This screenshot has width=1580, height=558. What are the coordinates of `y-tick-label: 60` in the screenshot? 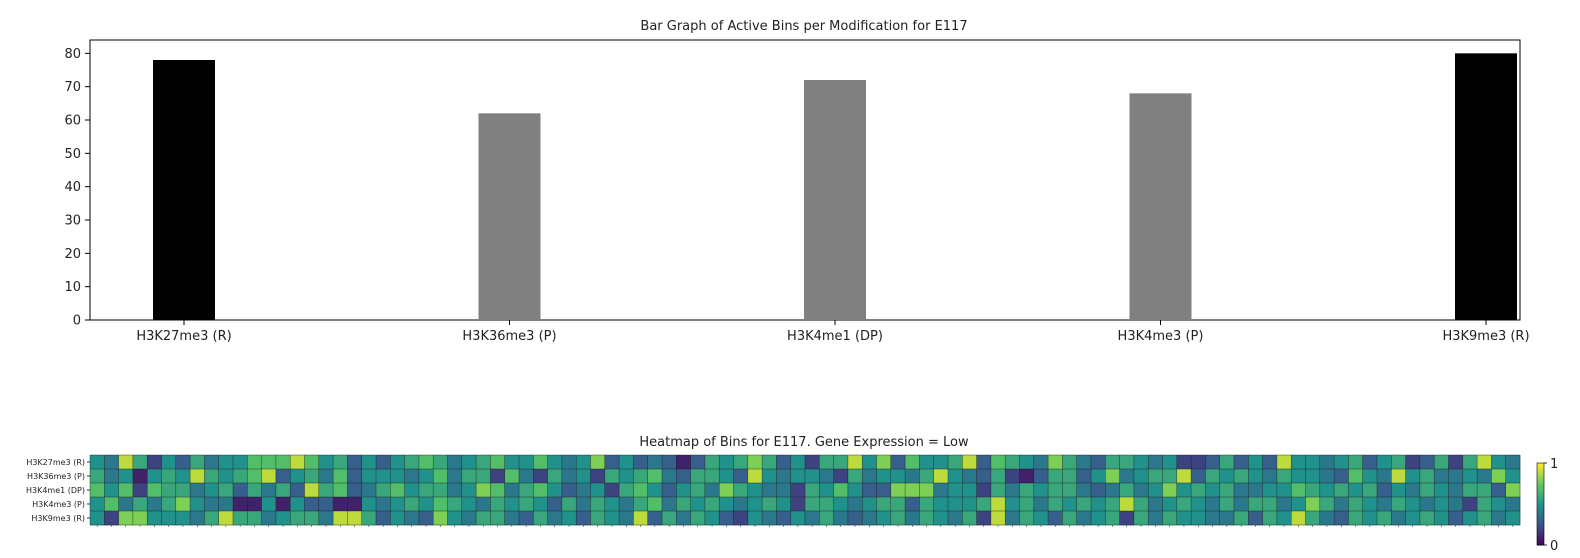 It's located at (72, 121).